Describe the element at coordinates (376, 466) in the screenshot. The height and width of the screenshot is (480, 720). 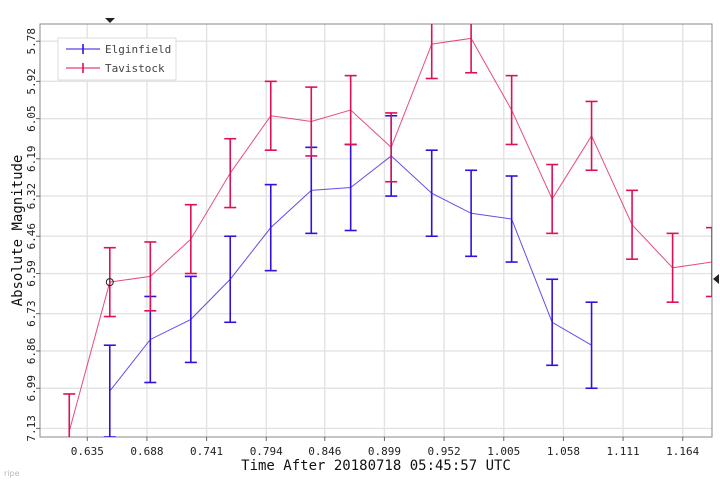
I see `x-axis-title: Time After 20180718 05:45:57 UTC` at that location.